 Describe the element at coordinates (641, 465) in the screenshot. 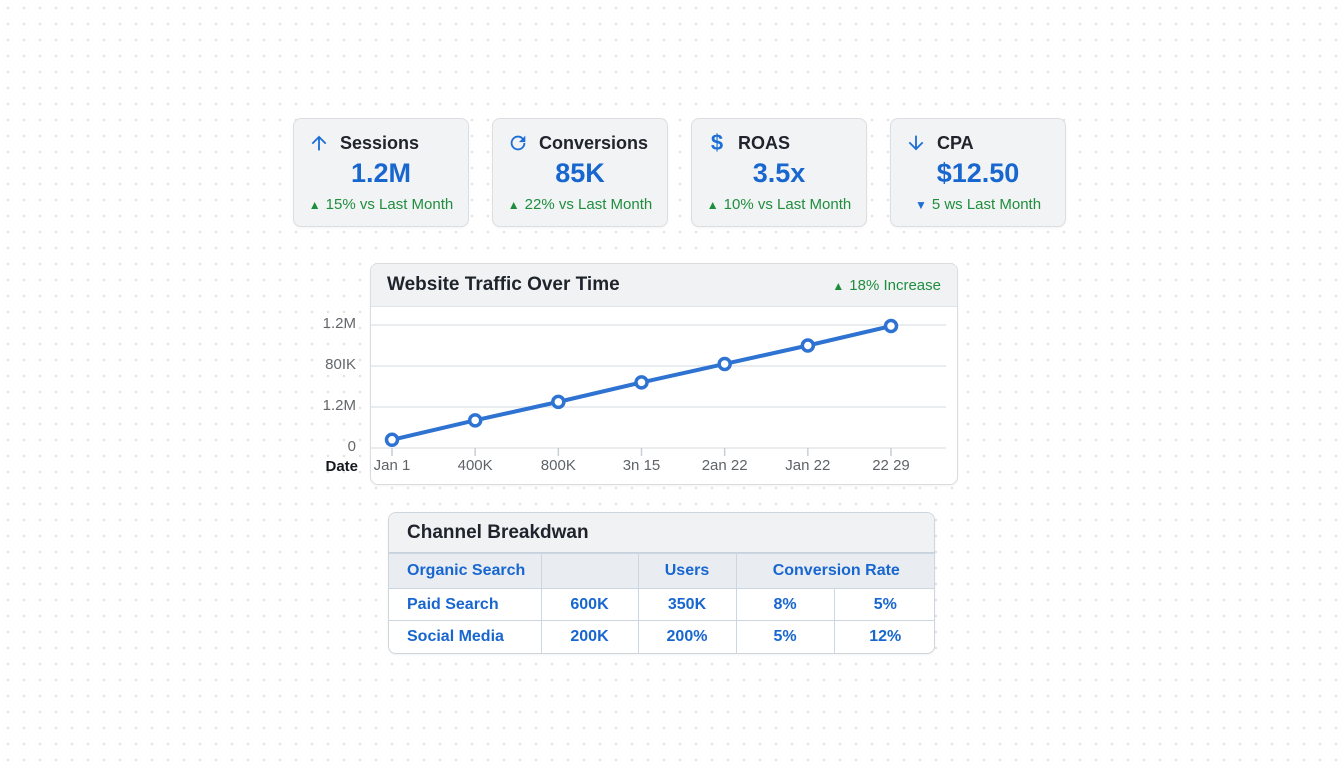

I see `x-axis-tick-label: 3n 15` at that location.